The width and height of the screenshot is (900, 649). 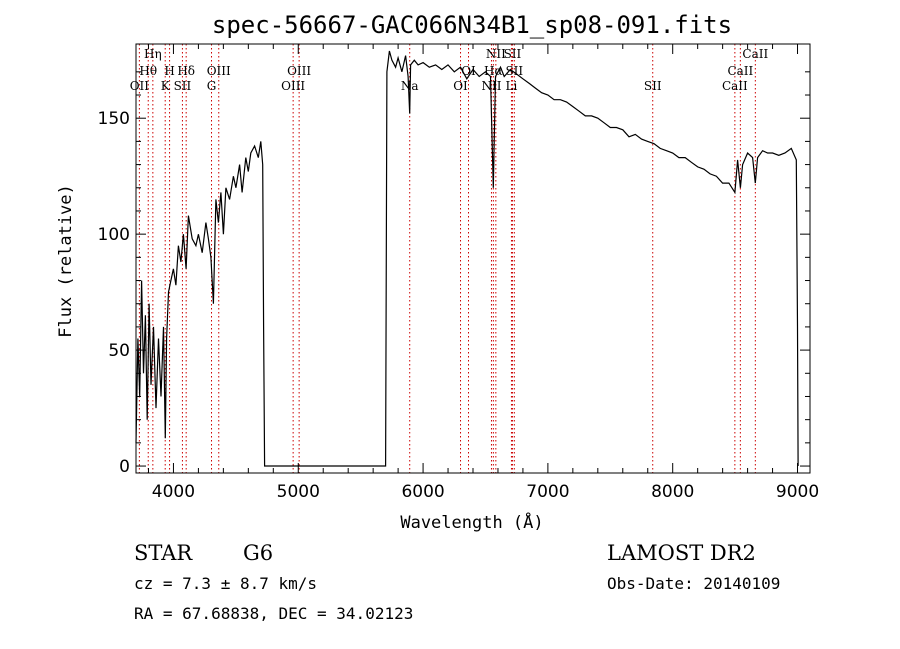 I want to click on line-marker-label: Hη, so click(x=153, y=54).